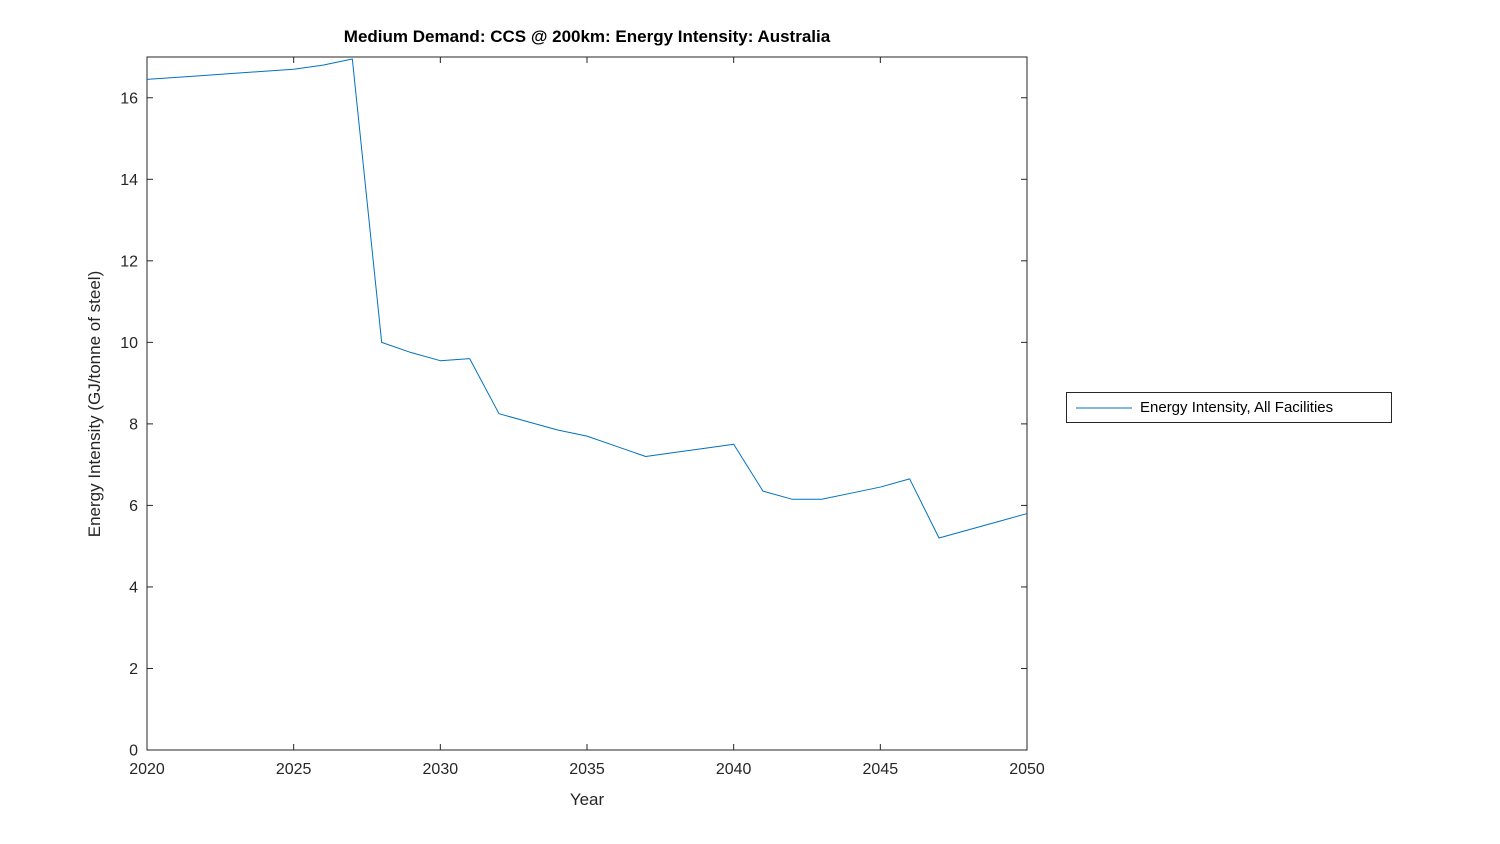 The height and width of the screenshot is (844, 1500). What do you see at coordinates (1237, 407) in the screenshot?
I see `legend-label: Energy Intensity, All Facilities` at bounding box center [1237, 407].